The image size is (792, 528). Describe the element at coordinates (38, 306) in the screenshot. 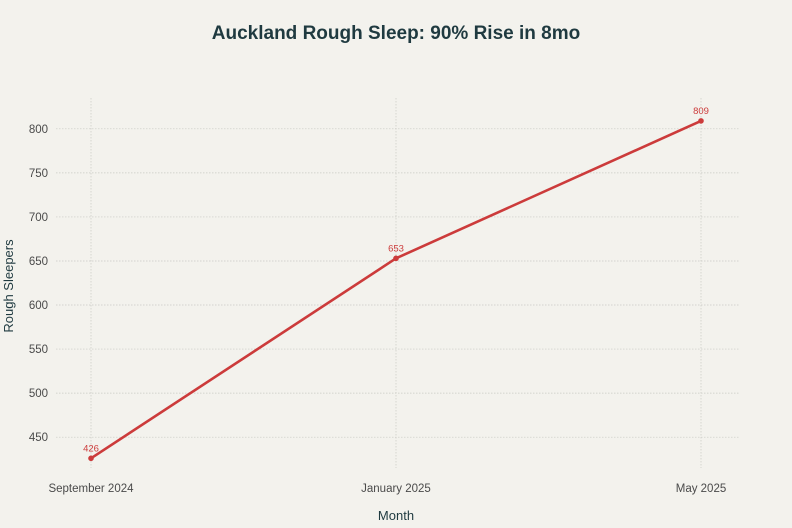

I see `y-tick-label: 600` at that location.